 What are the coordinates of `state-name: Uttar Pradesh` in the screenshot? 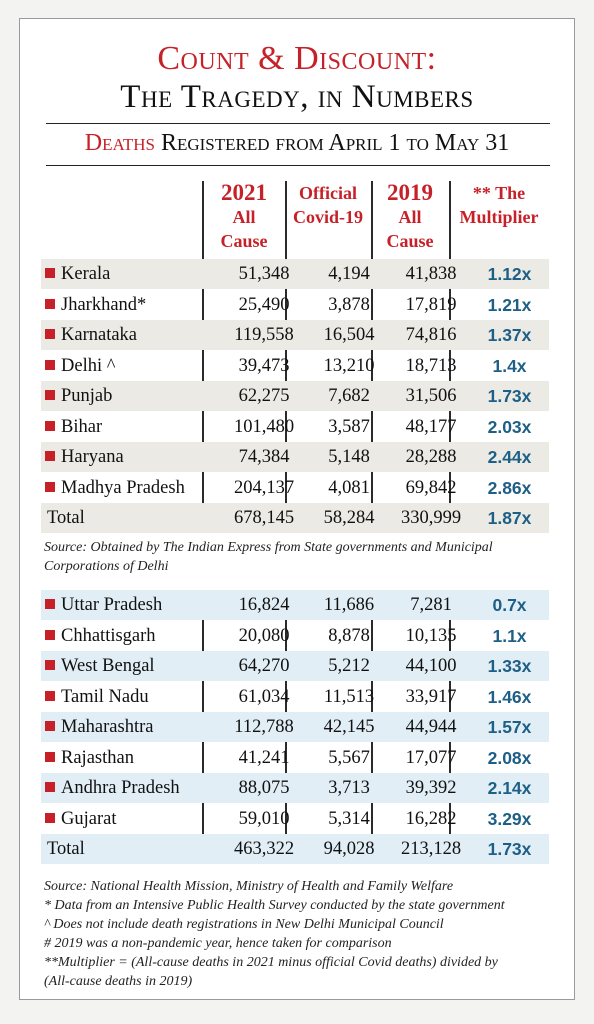 It's located at (112, 605).